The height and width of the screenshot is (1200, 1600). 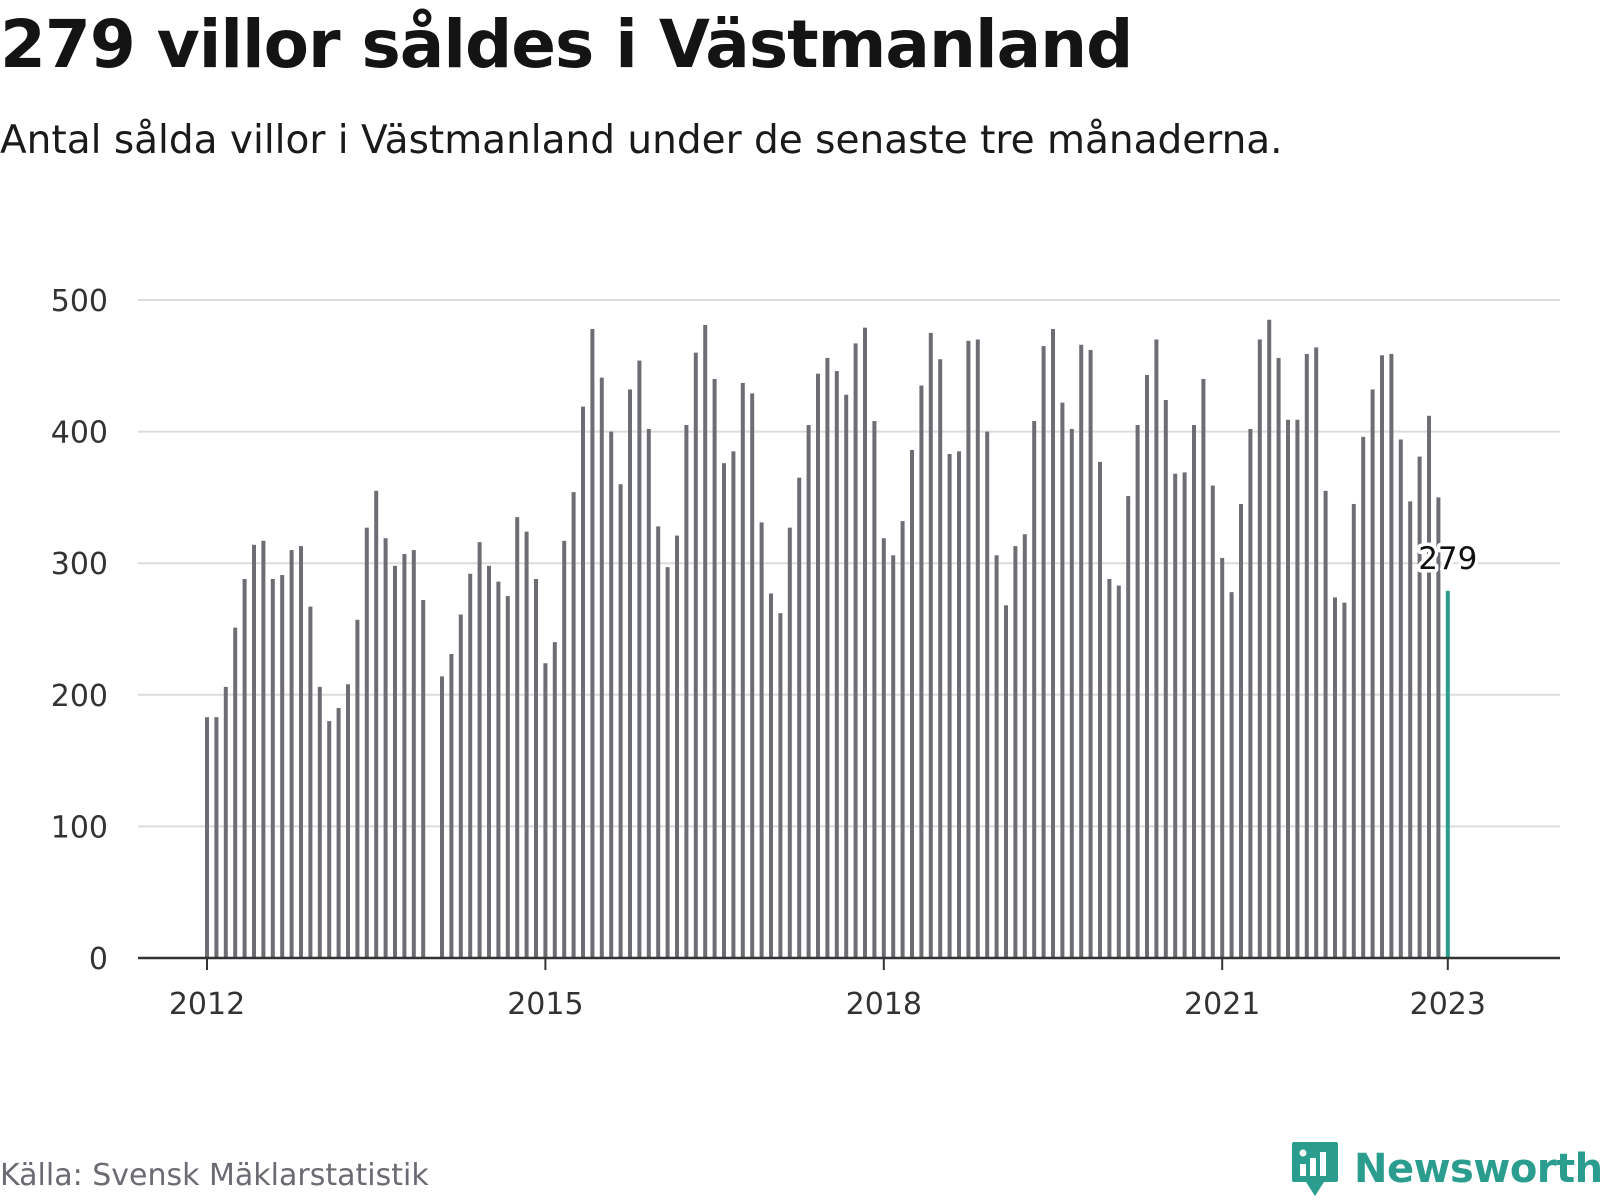 I want to click on brand-logo: Newsworthy, so click(x=1445, y=1169).